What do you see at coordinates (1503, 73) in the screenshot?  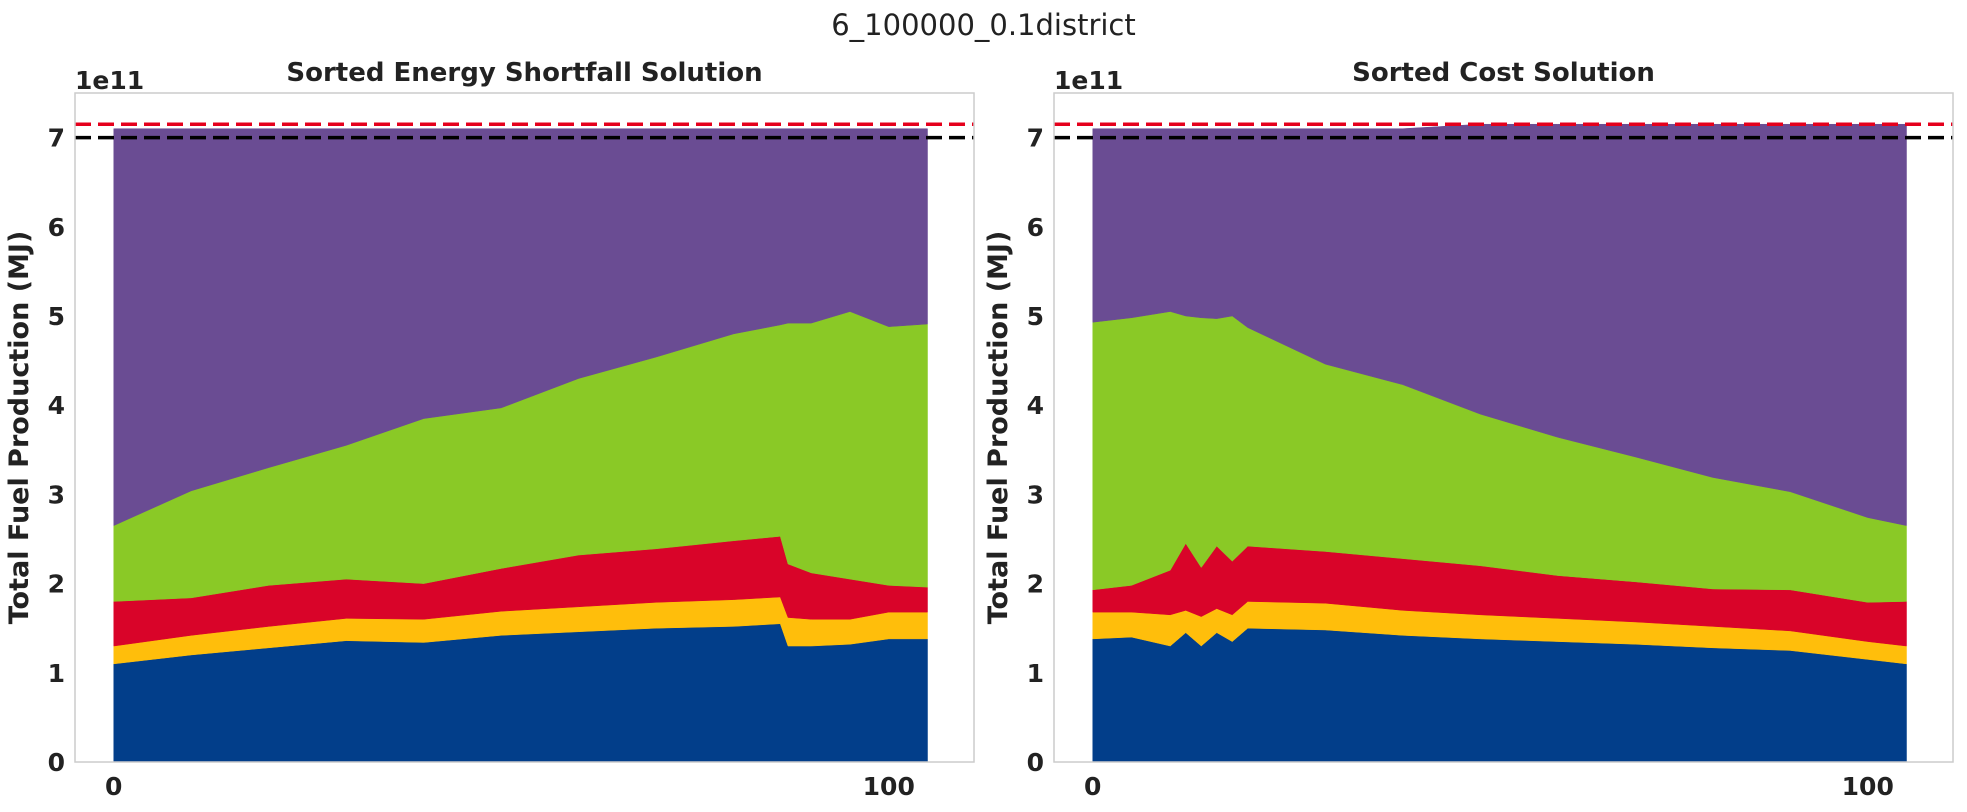 I see `chart-title: Sorted Cost Solution` at bounding box center [1503, 73].